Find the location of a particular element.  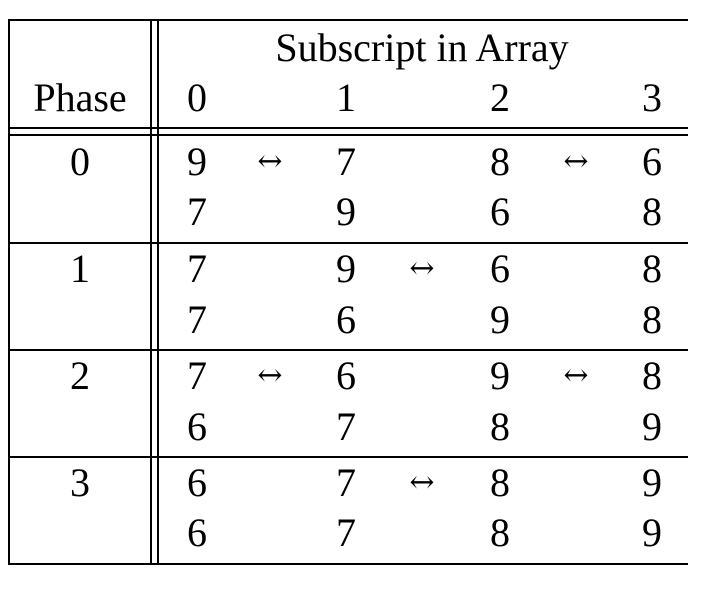

header-rule-lower is located at coordinates (348, 135).